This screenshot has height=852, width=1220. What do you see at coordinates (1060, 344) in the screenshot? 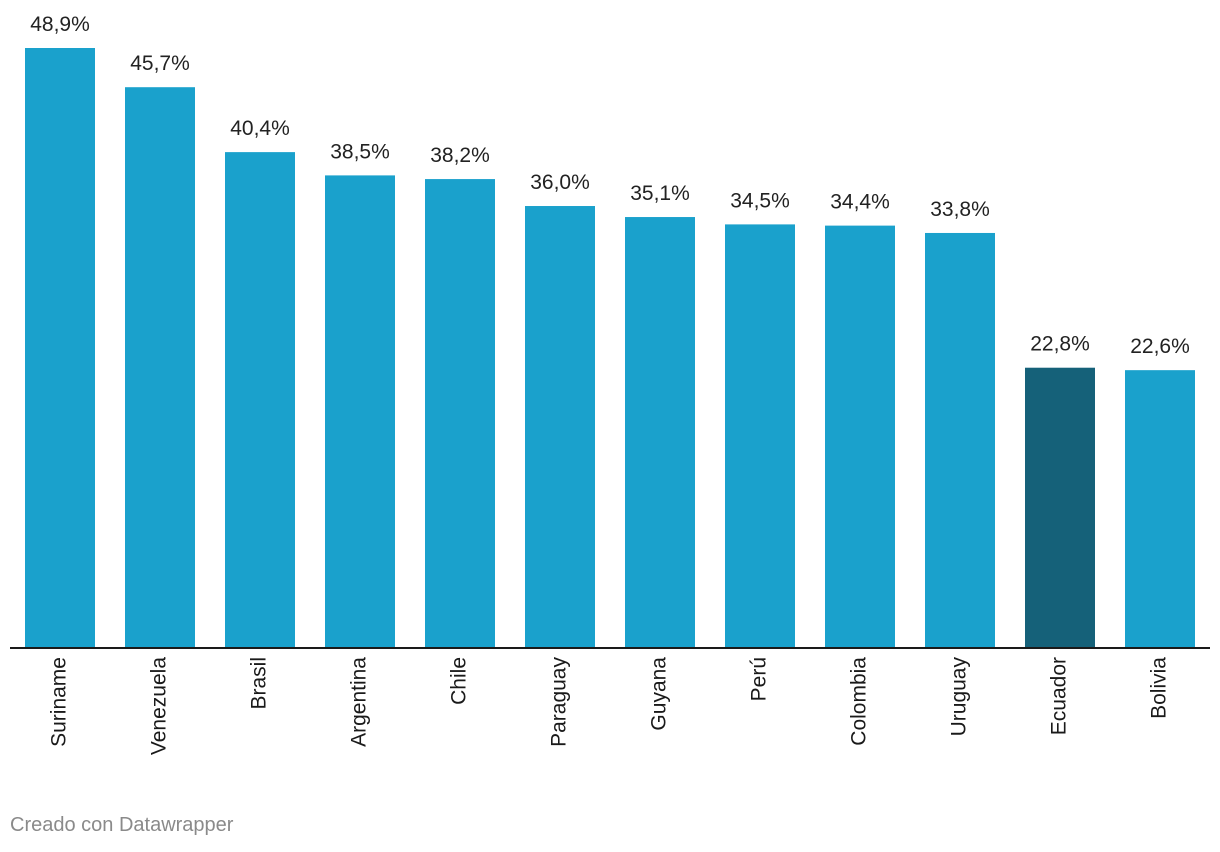
I see `value-label-ecuador: 22,8%` at bounding box center [1060, 344].